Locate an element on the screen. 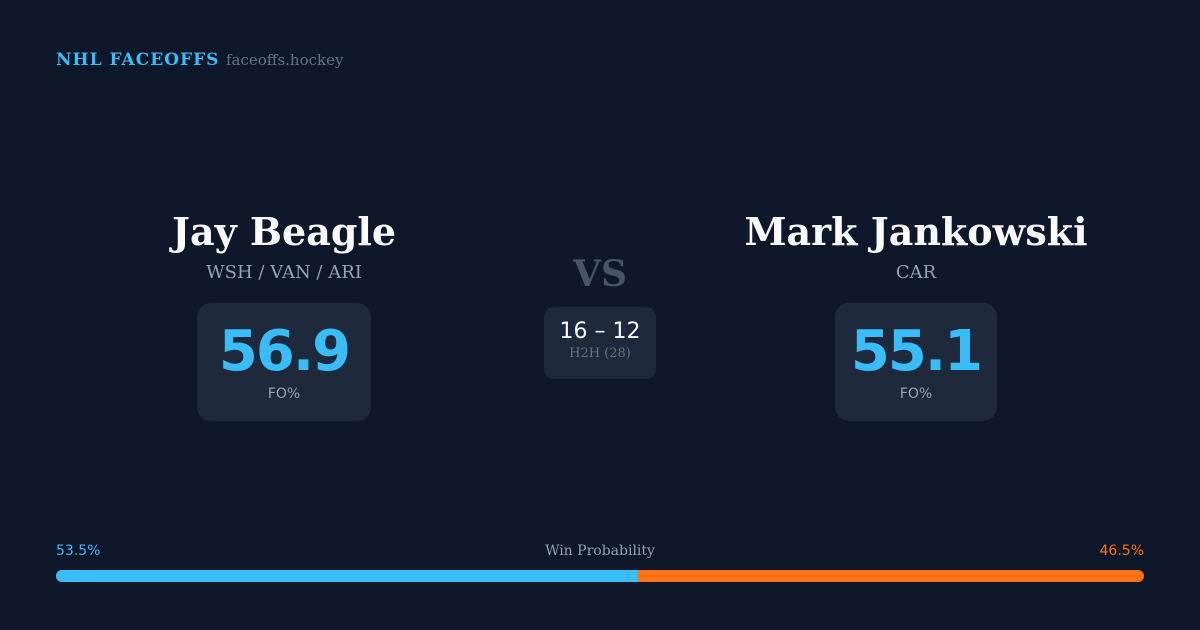 This screenshot has width=1200, height=630. brand-title: NHL FACEOFFS is located at coordinates (138, 60).